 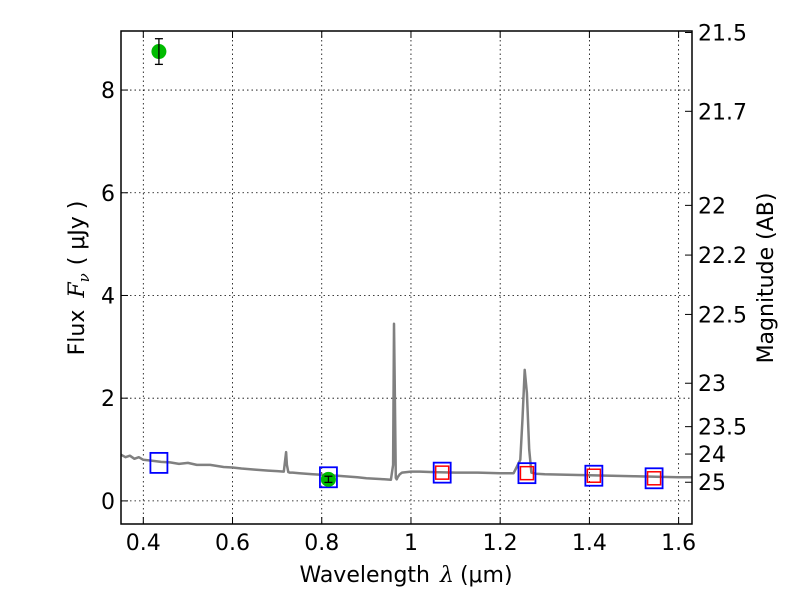 I want to click on x-tick-label: 0.8, so click(x=321, y=543).